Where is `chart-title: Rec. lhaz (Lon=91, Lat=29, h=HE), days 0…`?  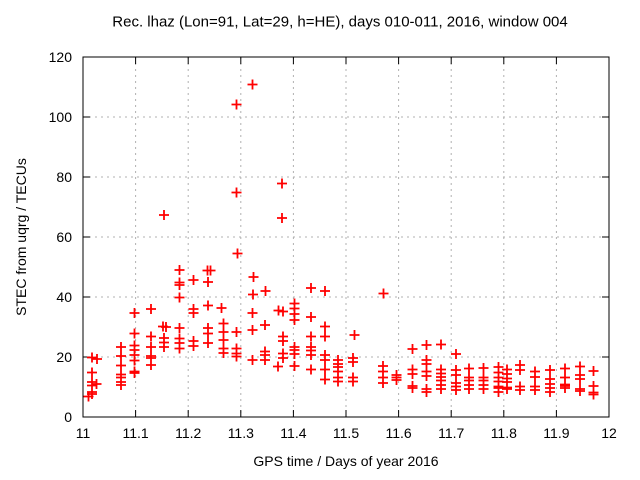
chart-title: Rec. lhaz (Lon=91, Lat=29, h=HE), days 0… is located at coordinates (340, 22).